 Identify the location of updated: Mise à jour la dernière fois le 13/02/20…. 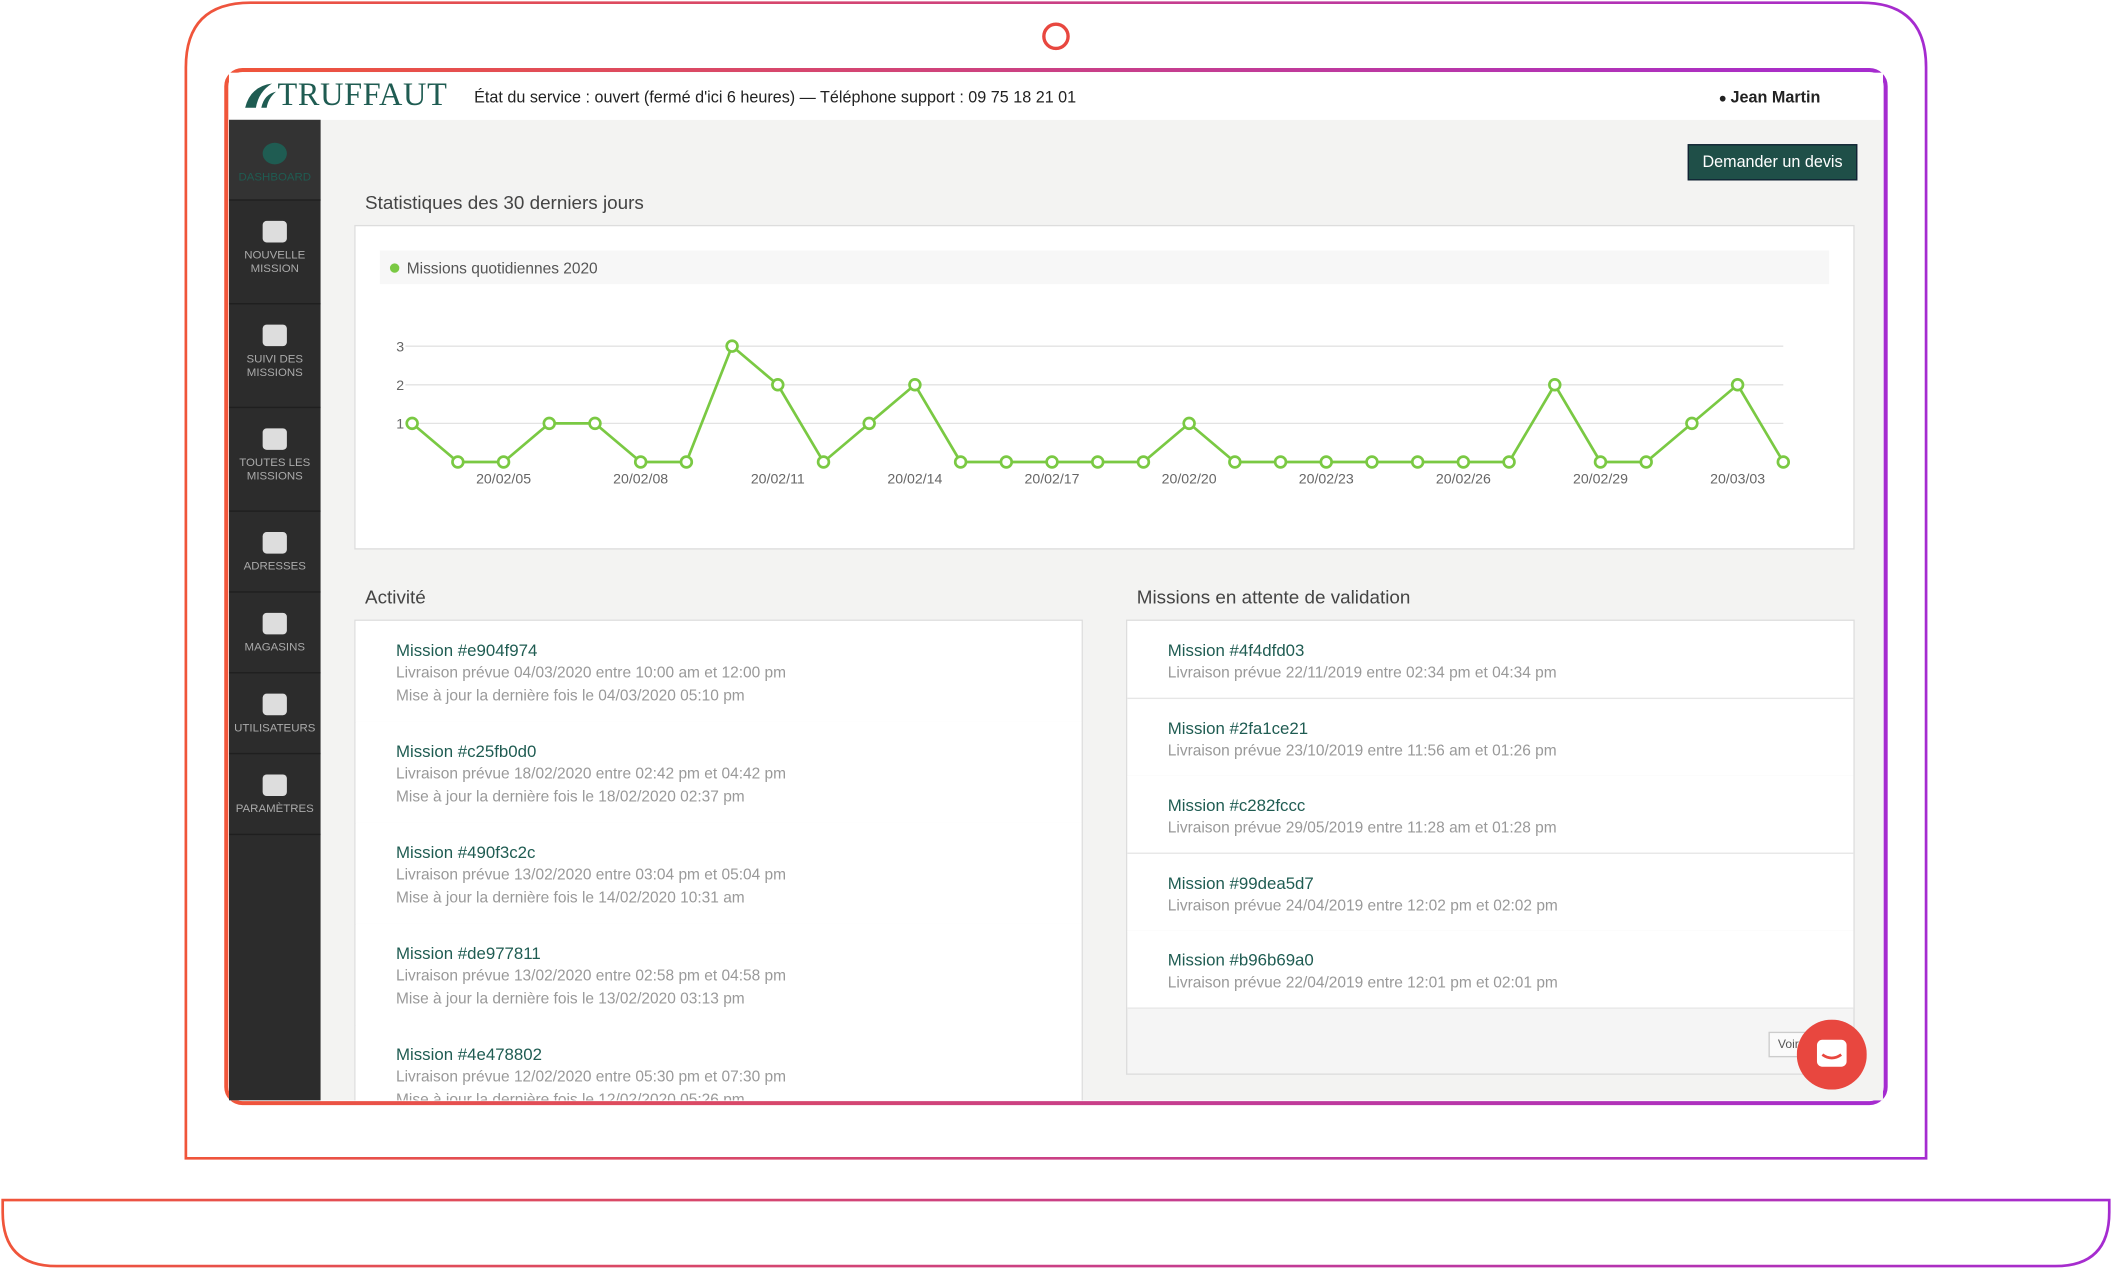
(570, 999).